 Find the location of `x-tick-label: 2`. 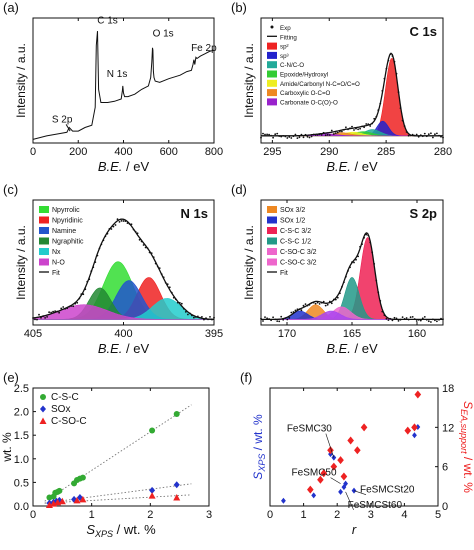

x-tick-label: 2 is located at coordinates (337, 515).